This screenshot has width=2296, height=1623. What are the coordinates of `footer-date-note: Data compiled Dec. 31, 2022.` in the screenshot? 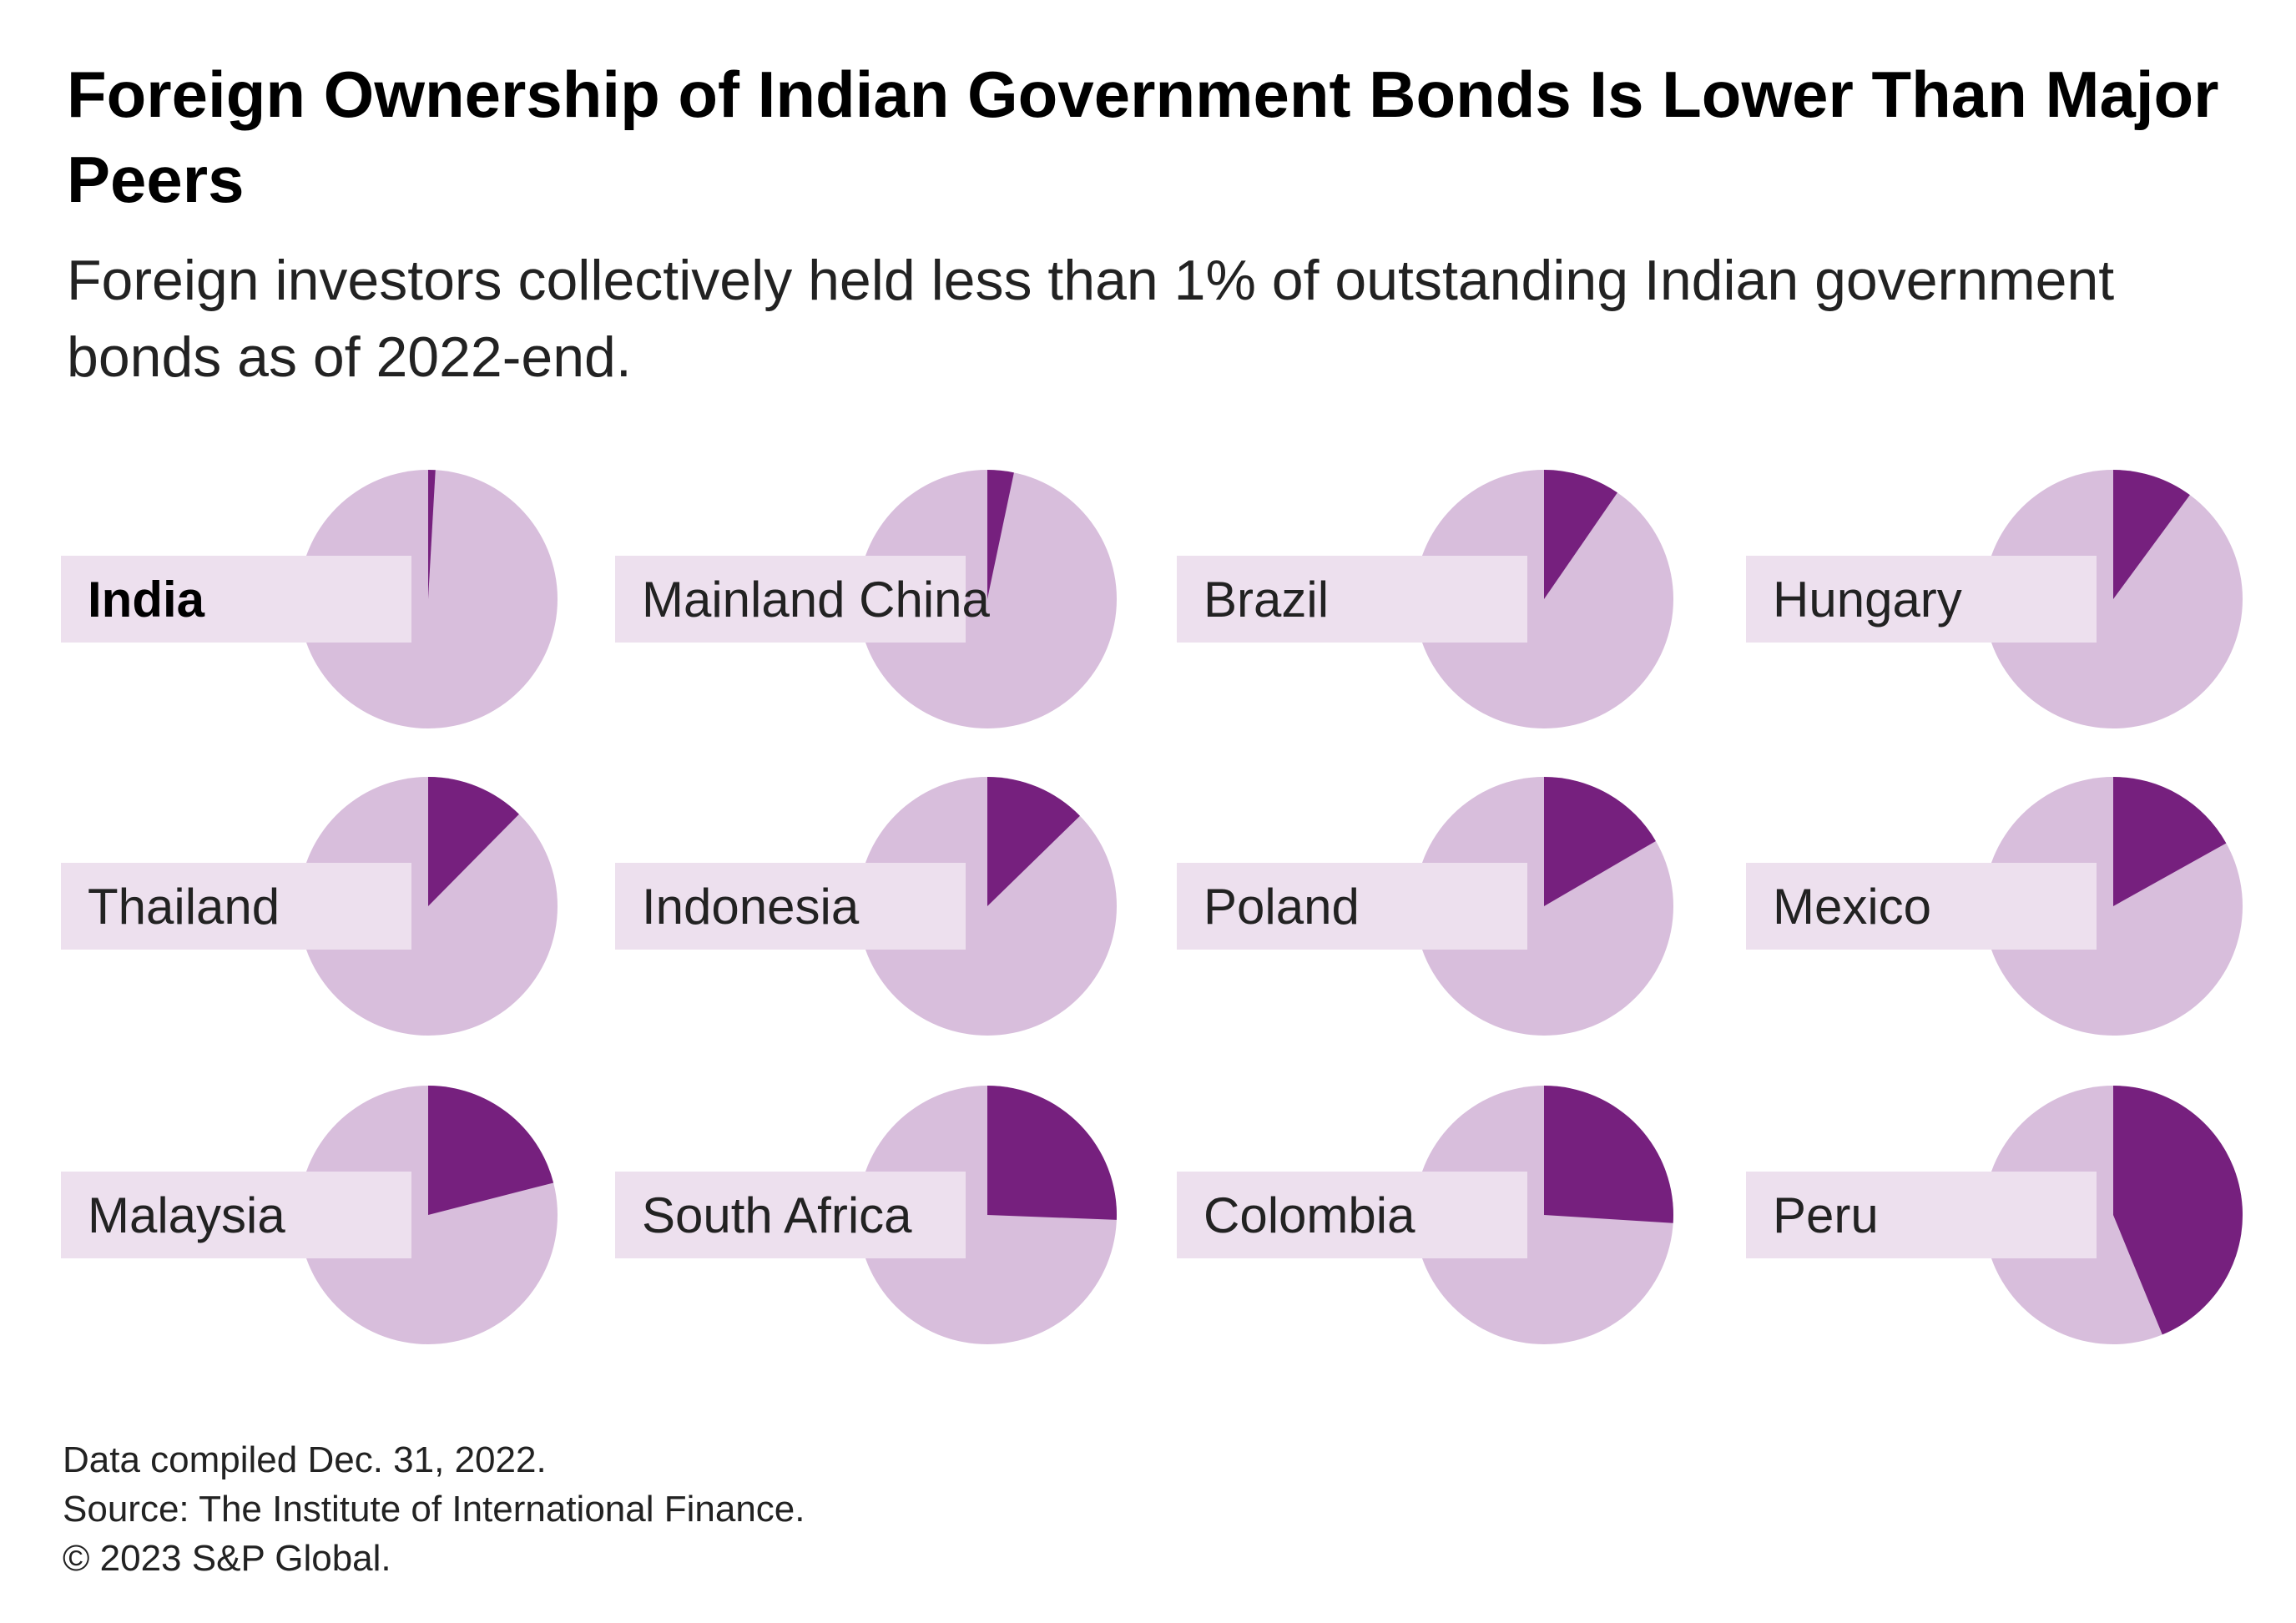 It's located at (305, 1459).